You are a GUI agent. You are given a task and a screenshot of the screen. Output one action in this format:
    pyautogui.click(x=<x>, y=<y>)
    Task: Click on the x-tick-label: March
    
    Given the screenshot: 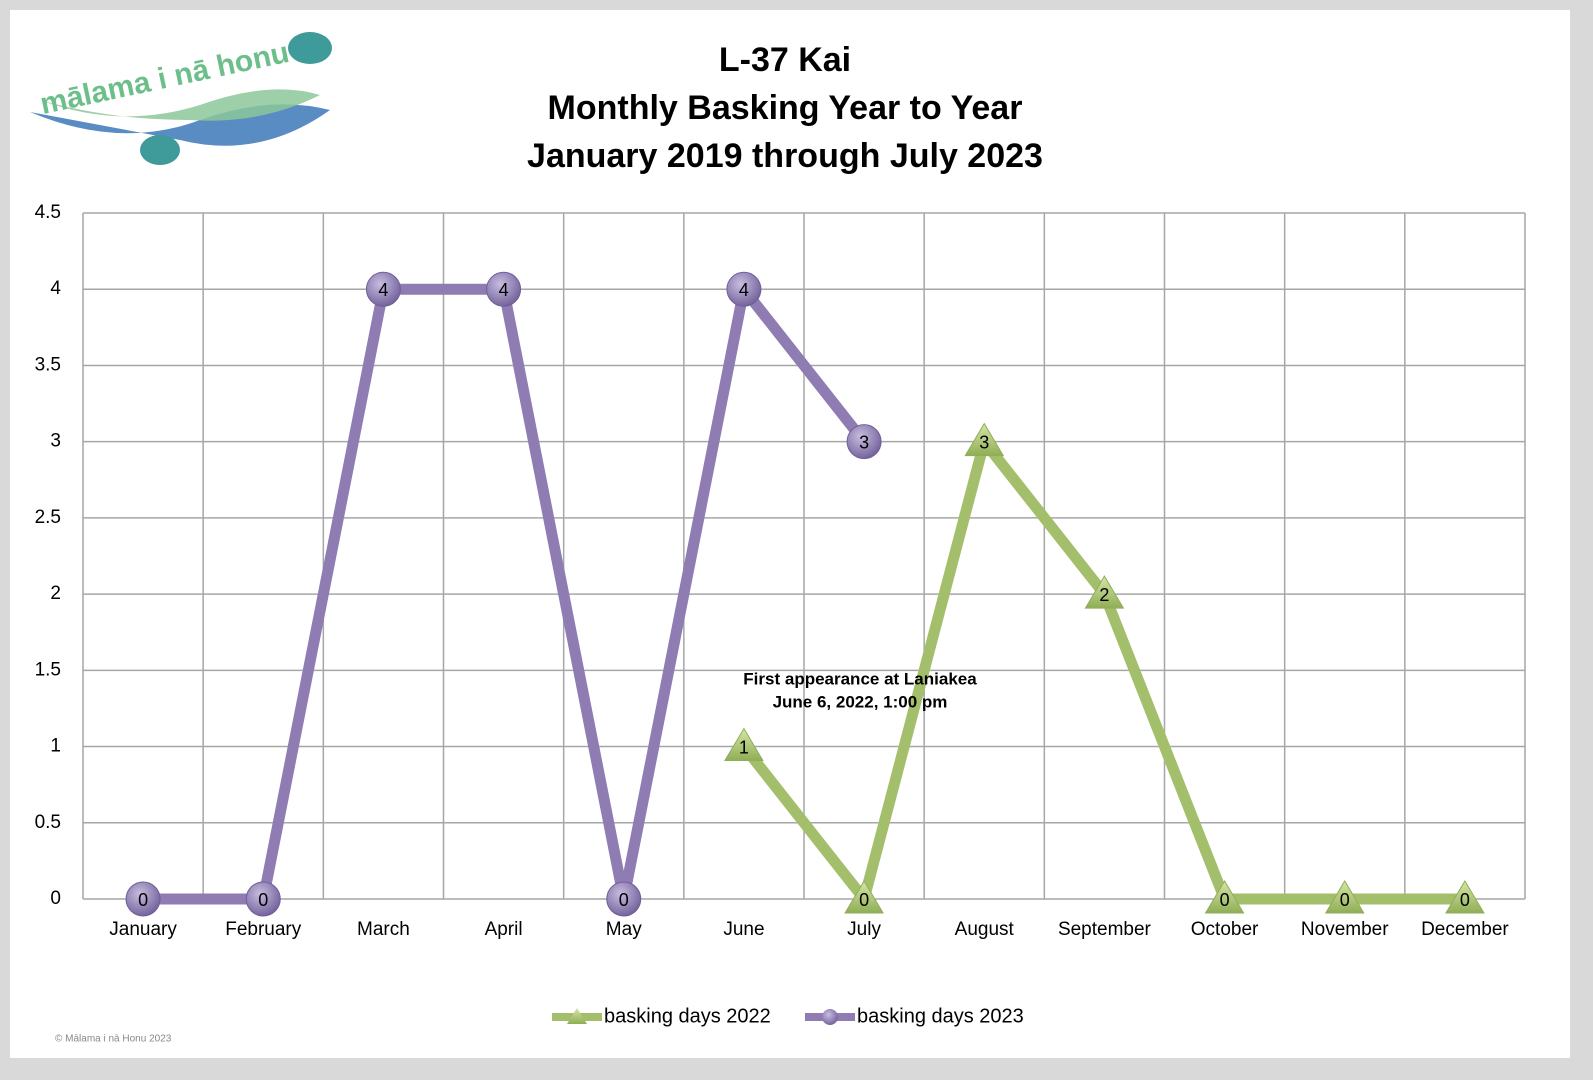 What is the action you would take?
    pyautogui.click(x=383, y=929)
    